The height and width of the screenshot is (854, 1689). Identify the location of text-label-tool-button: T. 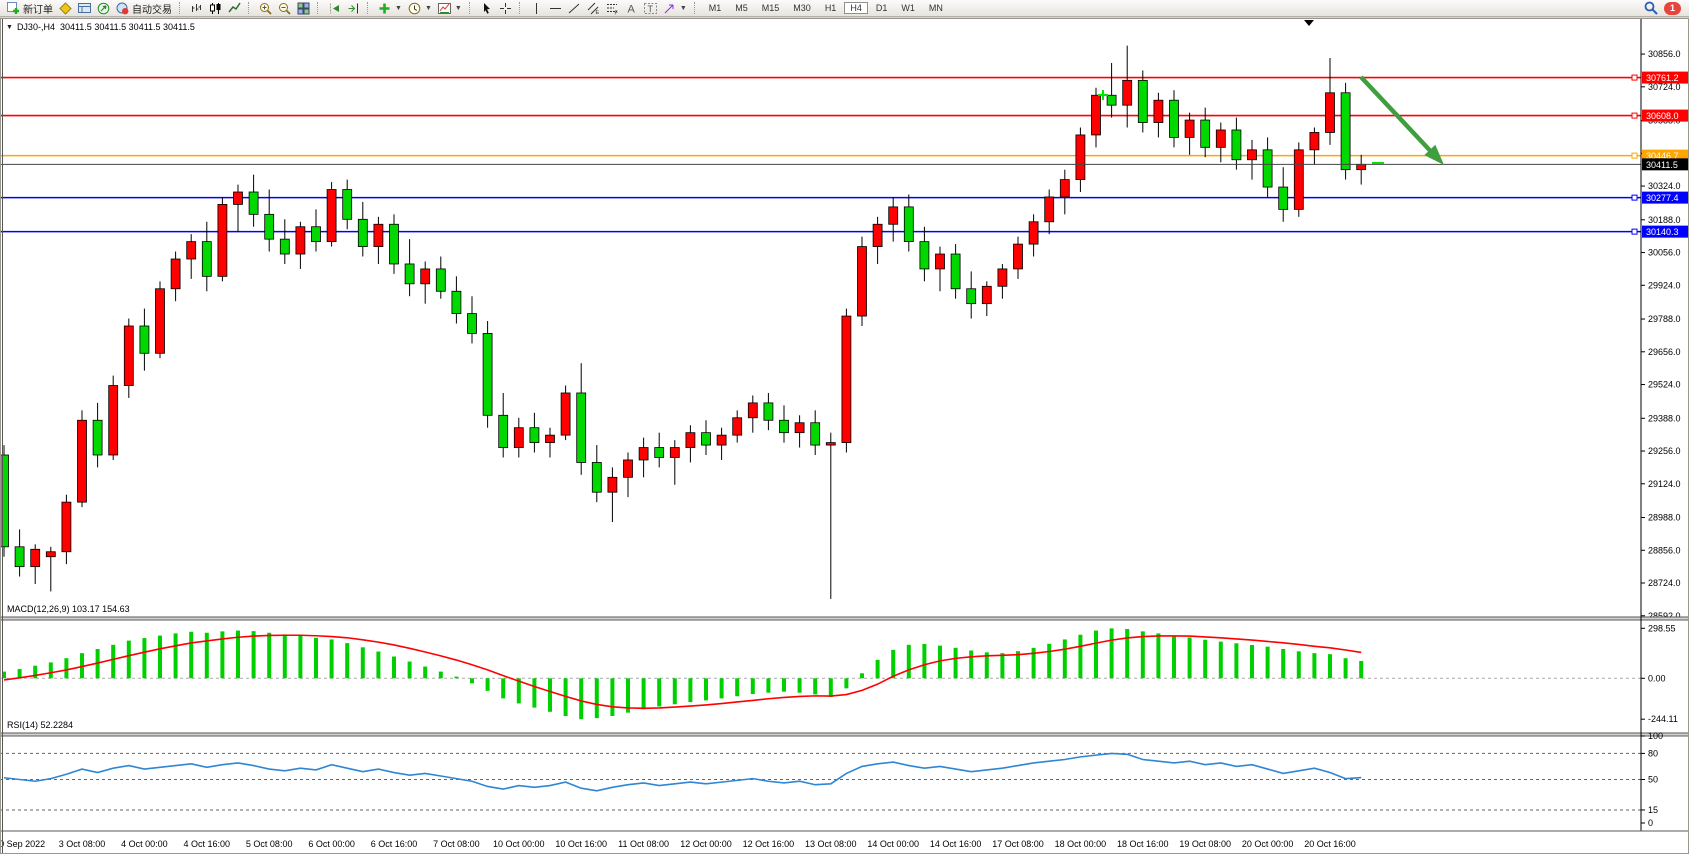
(650, 8).